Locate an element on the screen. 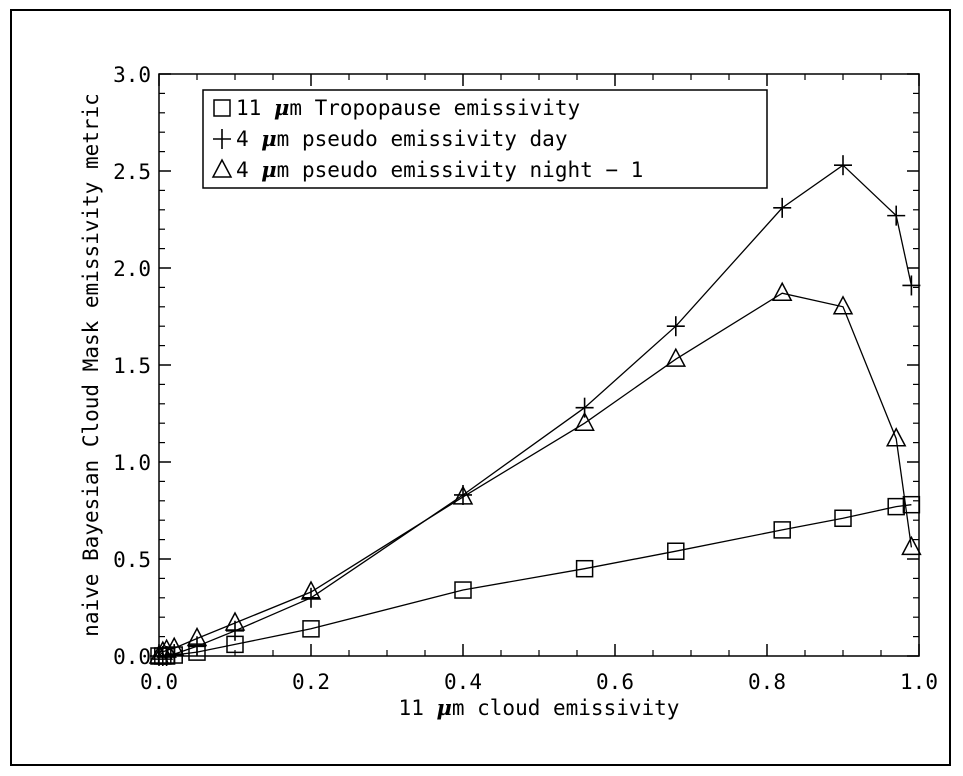 This screenshot has height=776, width=963. legend-marker-day is located at coordinates (222, 139).